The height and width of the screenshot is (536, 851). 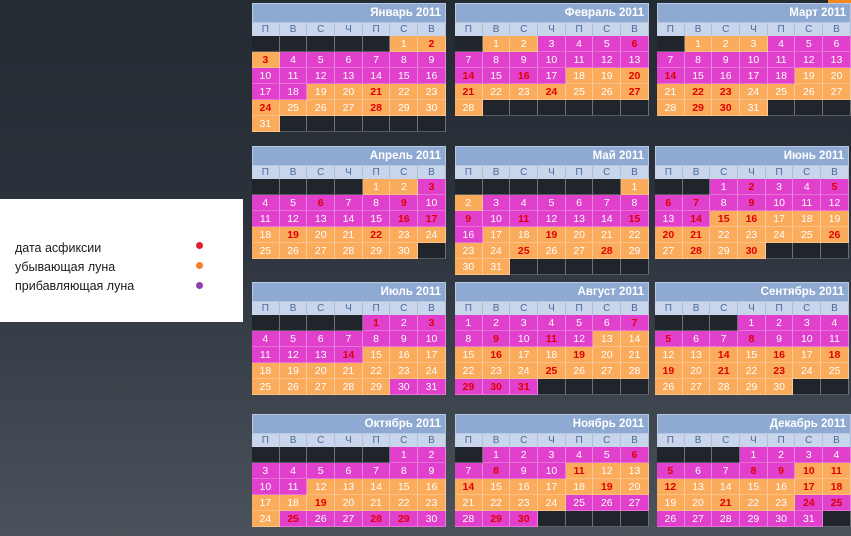 I want to click on day-cell-waning: 3, so click(x=754, y=44).